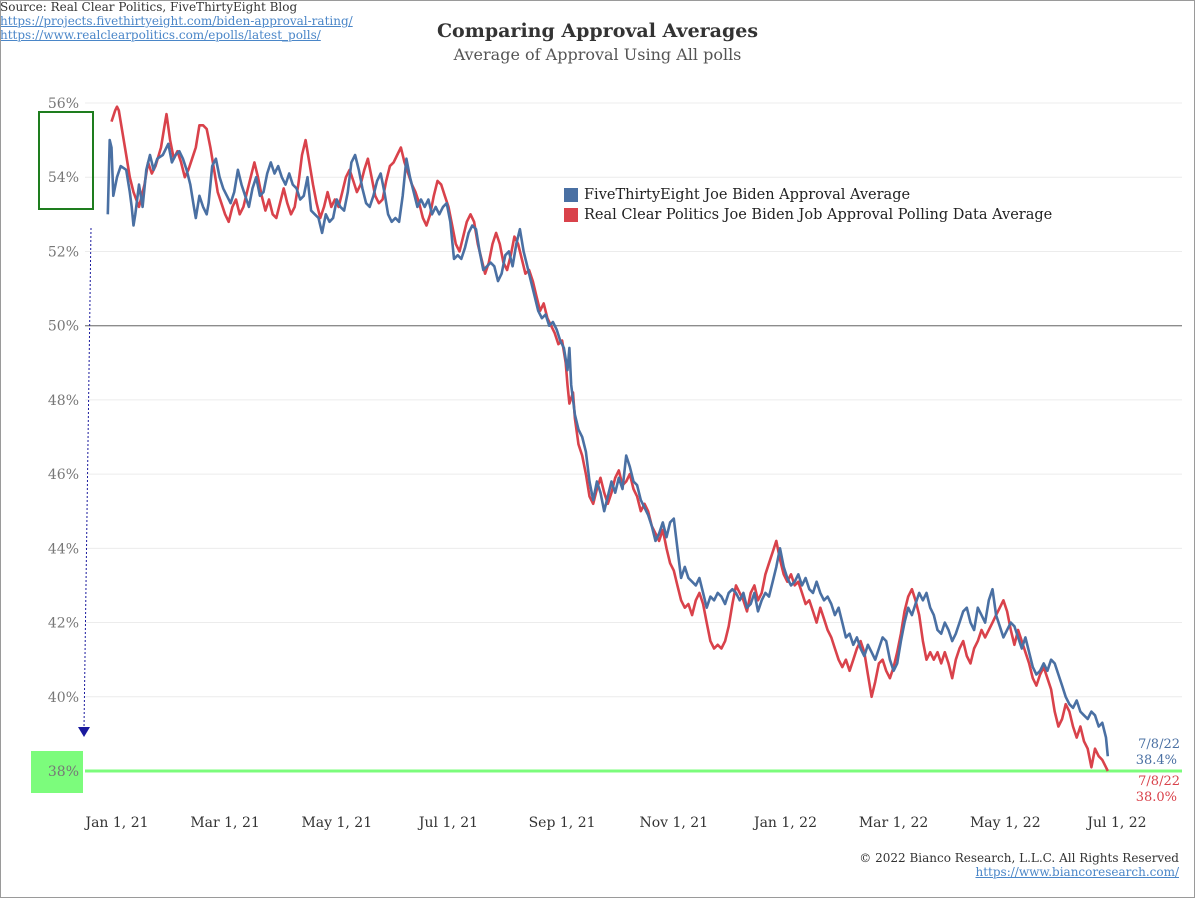  I want to click on x-tick-label: Mar 1, 21, so click(224, 823).